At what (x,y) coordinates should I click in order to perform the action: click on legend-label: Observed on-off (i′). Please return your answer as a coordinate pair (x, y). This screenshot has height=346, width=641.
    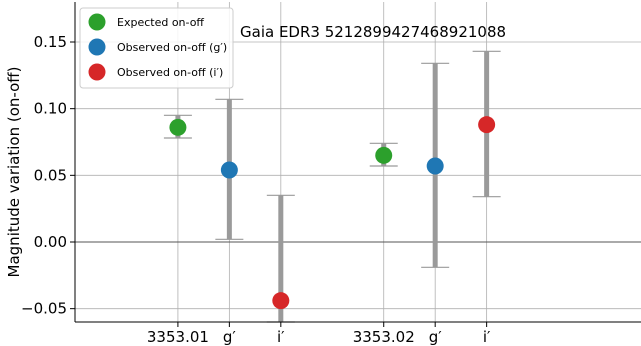
    Looking at the image, I should click on (170, 72).